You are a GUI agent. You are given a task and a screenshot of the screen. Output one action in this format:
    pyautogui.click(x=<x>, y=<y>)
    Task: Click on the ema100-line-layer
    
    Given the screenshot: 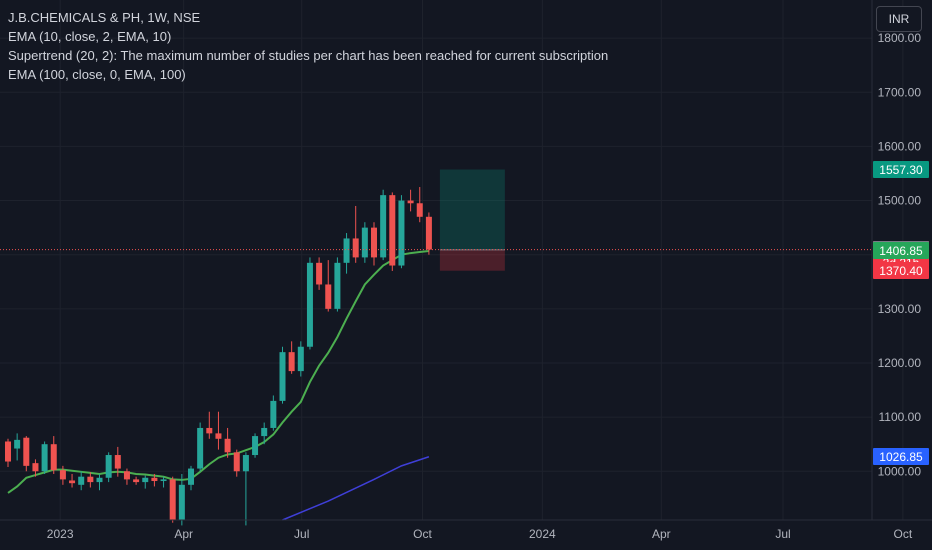 What is the action you would take?
    pyautogui.click(x=356, y=488)
    